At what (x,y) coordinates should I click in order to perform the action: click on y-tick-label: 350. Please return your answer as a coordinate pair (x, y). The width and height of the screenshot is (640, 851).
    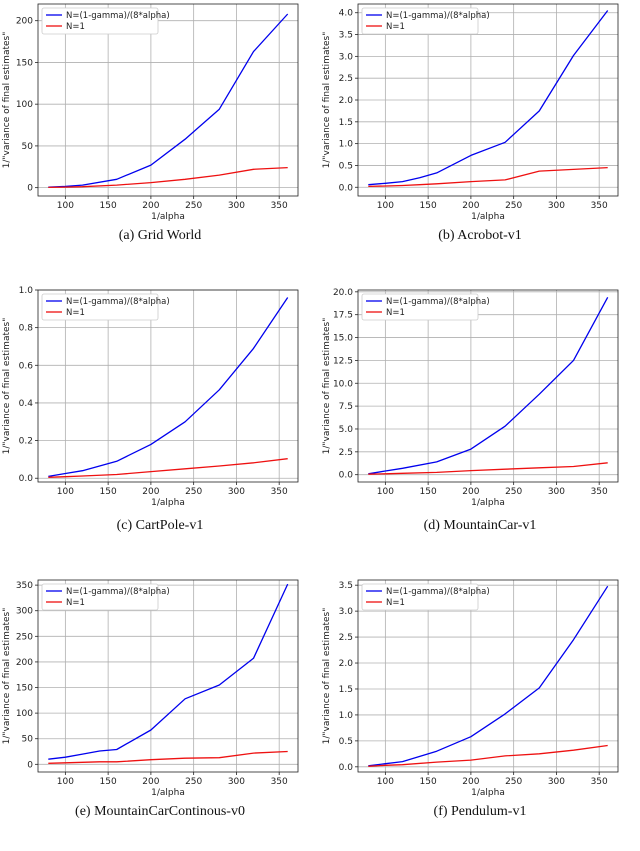
    Looking at the image, I should click on (24, 586).